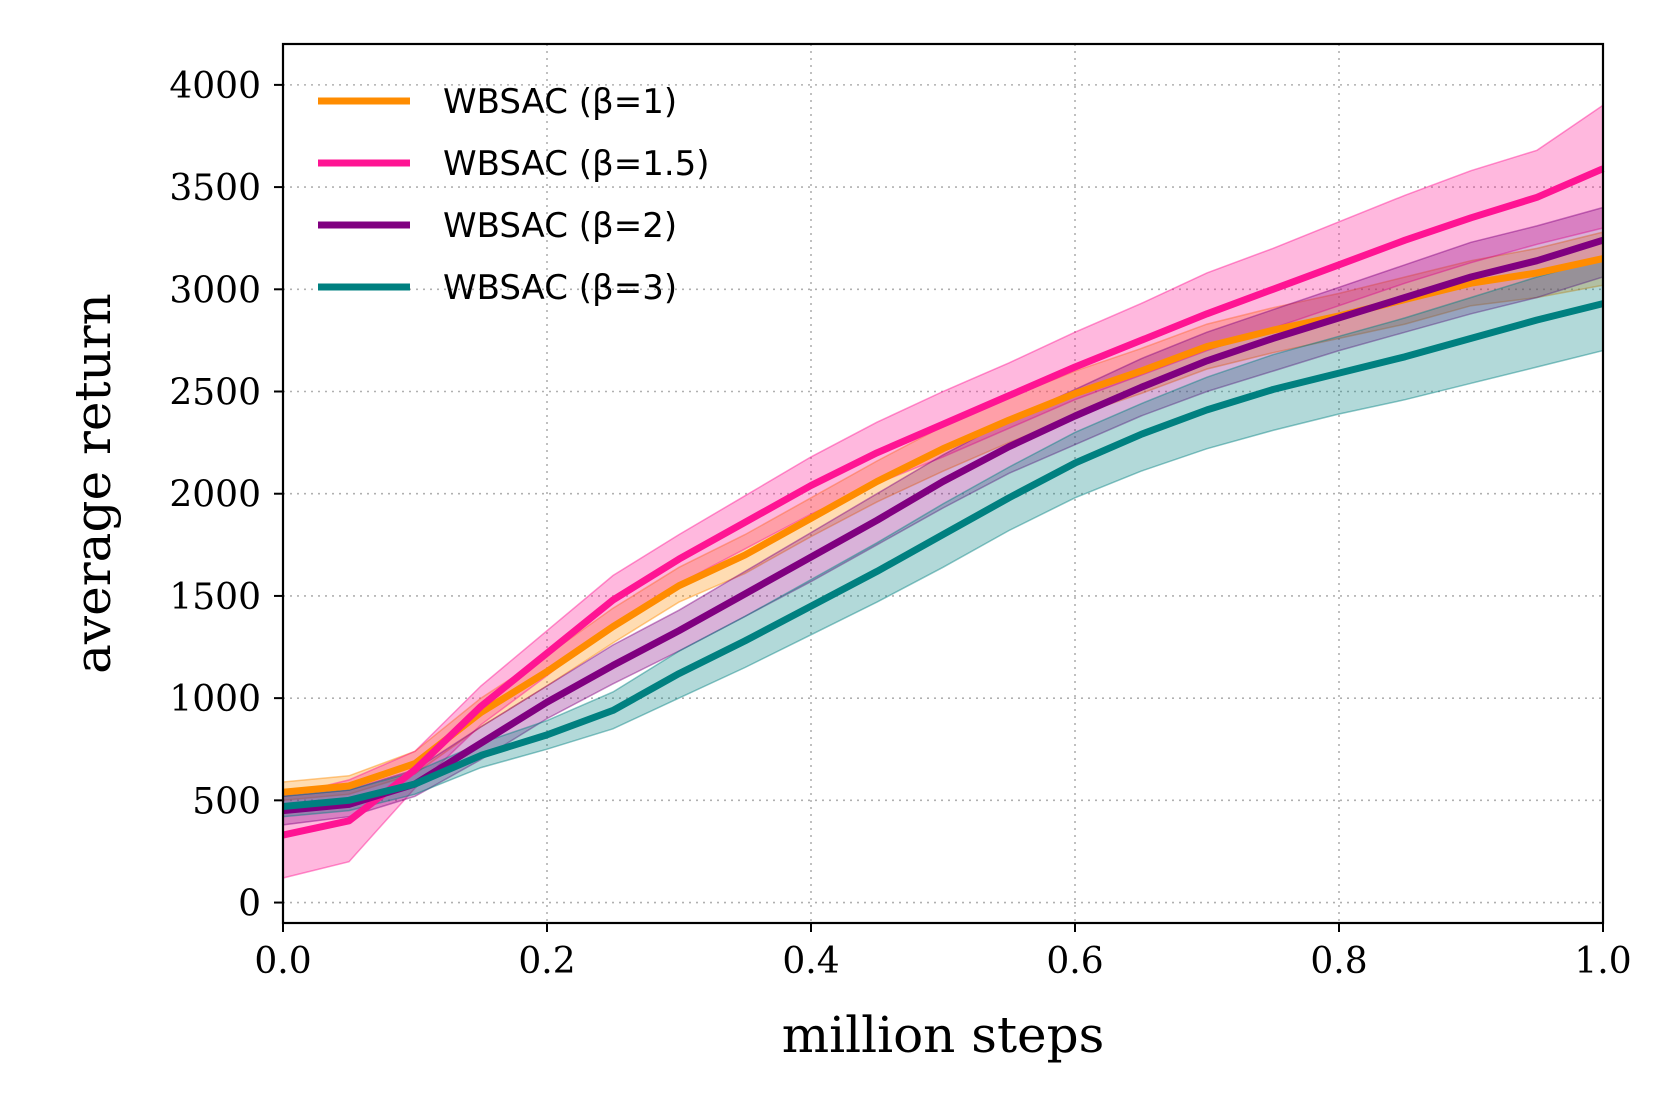 The height and width of the screenshot is (1107, 1661). What do you see at coordinates (943, 1035) in the screenshot?
I see `x-axis-title: million steps` at bounding box center [943, 1035].